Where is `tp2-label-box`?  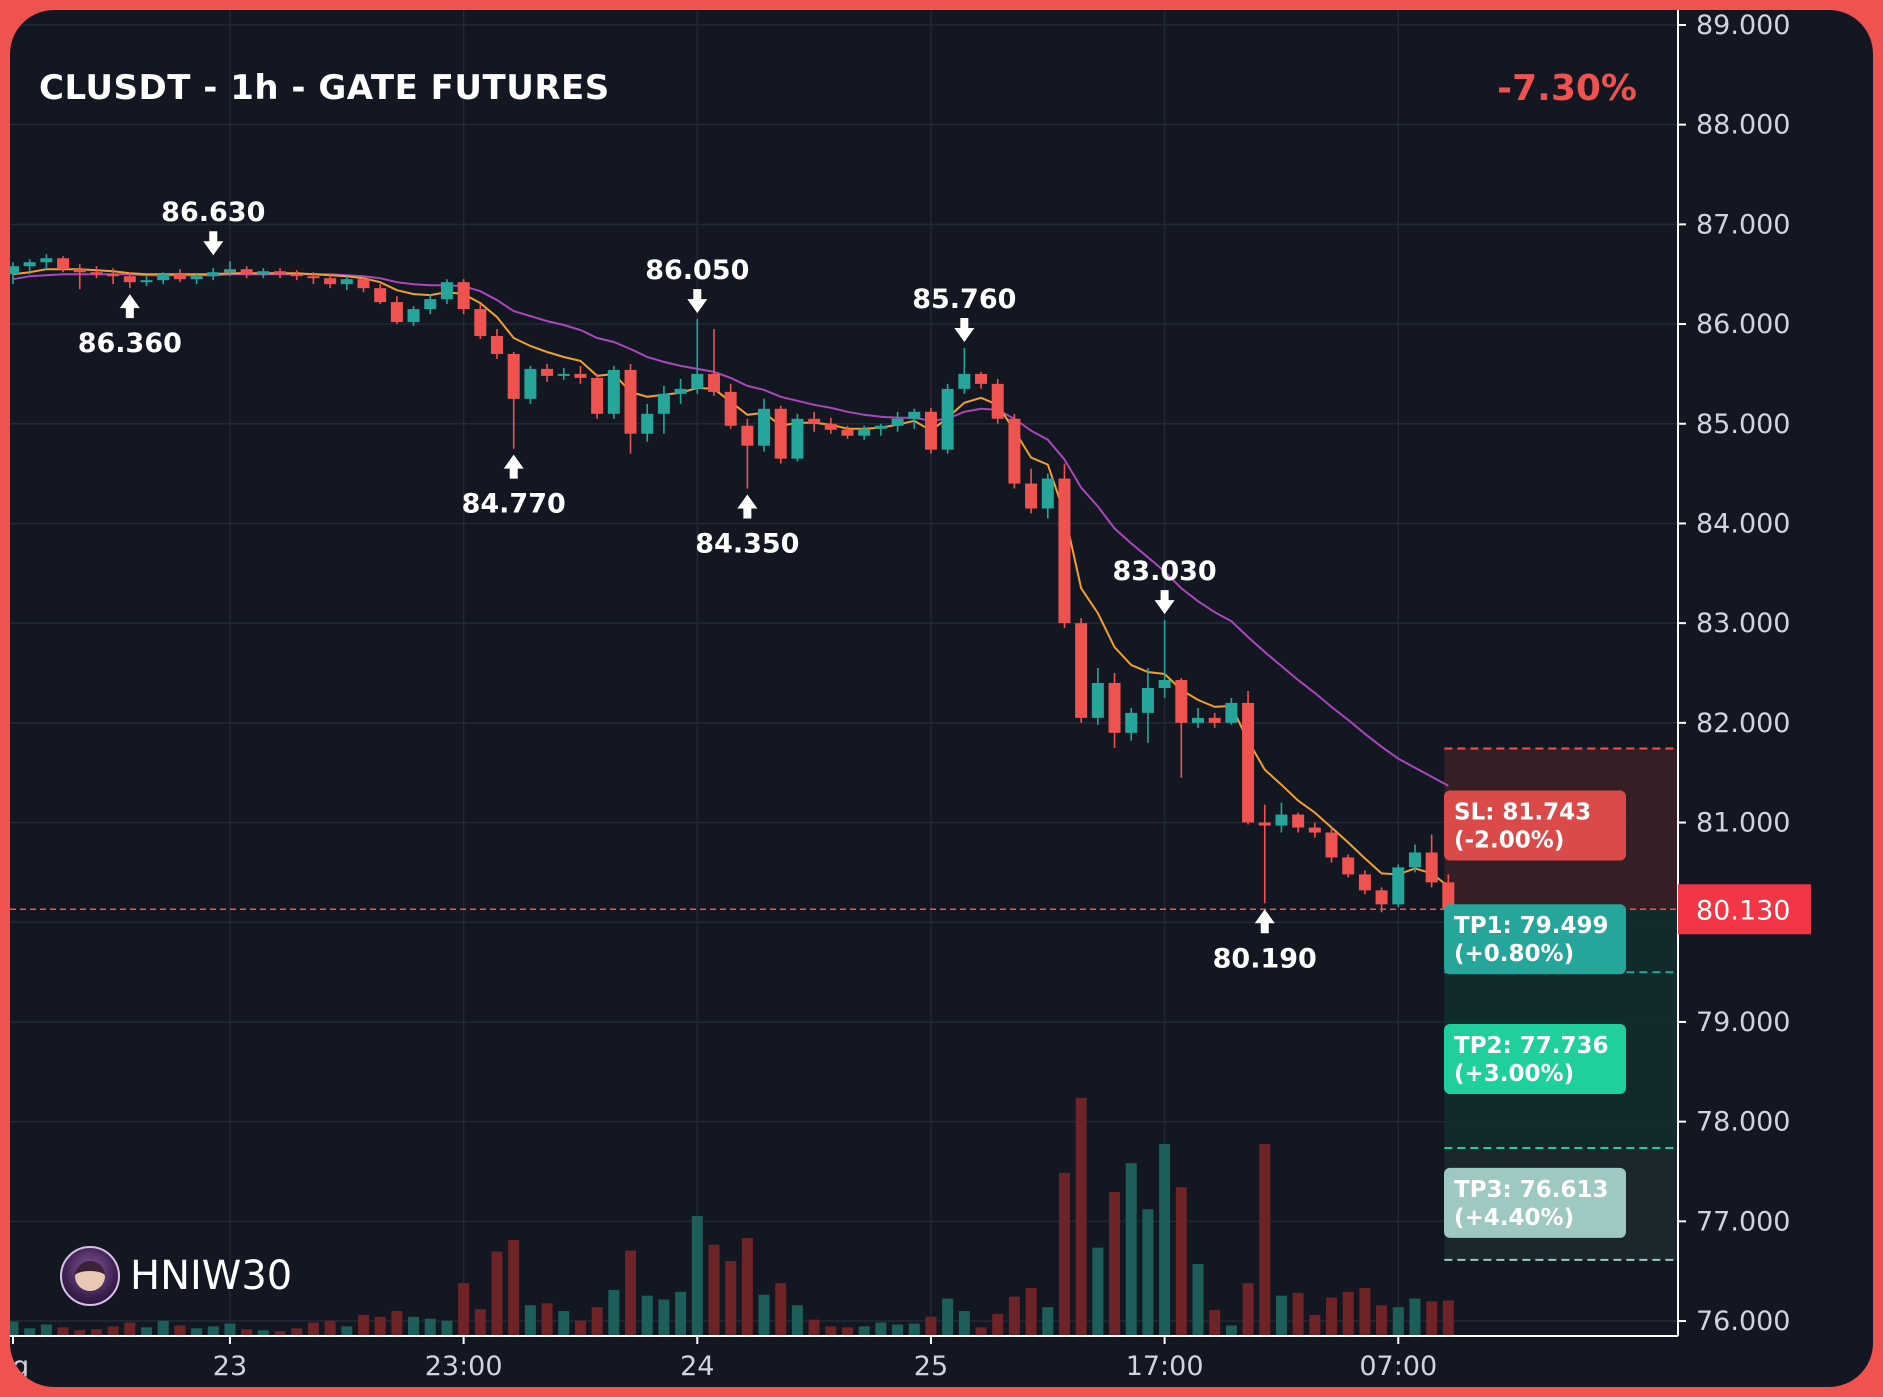 tp2-label-box is located at coordinates (1535, 1058).